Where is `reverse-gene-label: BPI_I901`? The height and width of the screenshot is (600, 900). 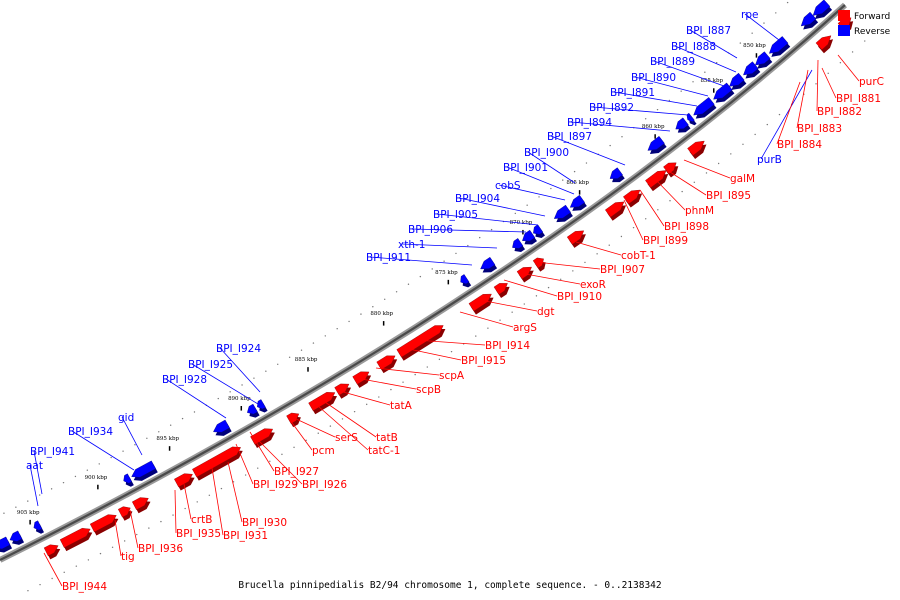 reverse-gene-label: BPI_I901 is located at coordinates (525, 168).